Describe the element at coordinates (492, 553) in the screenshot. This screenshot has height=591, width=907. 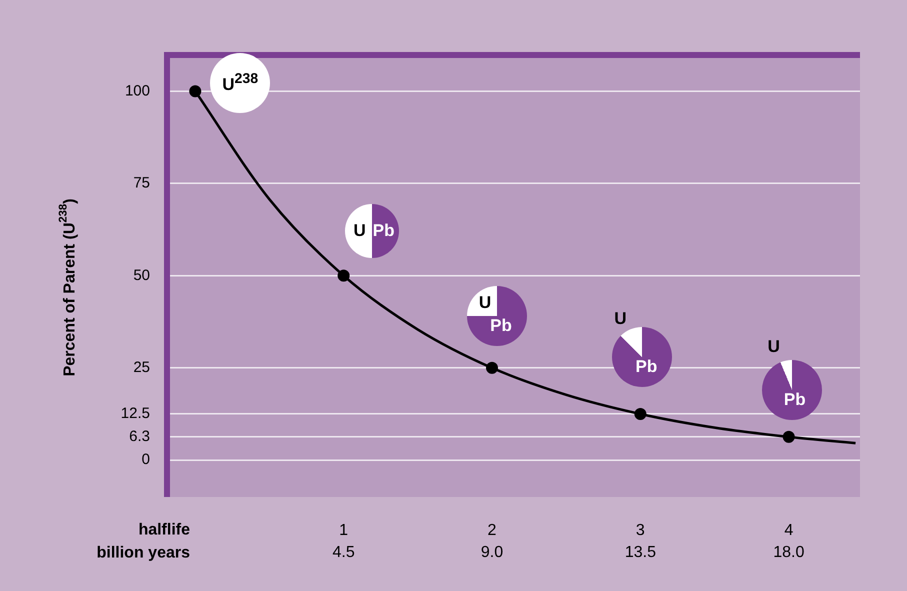
I see `x2-tick-label: 9.0` at that location.